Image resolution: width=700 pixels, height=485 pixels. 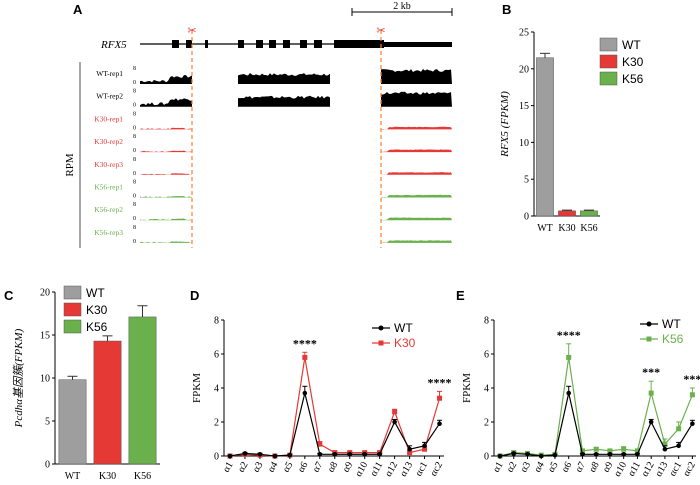 I want to click on x-tick-label: α5, so click(x=553, y=467).